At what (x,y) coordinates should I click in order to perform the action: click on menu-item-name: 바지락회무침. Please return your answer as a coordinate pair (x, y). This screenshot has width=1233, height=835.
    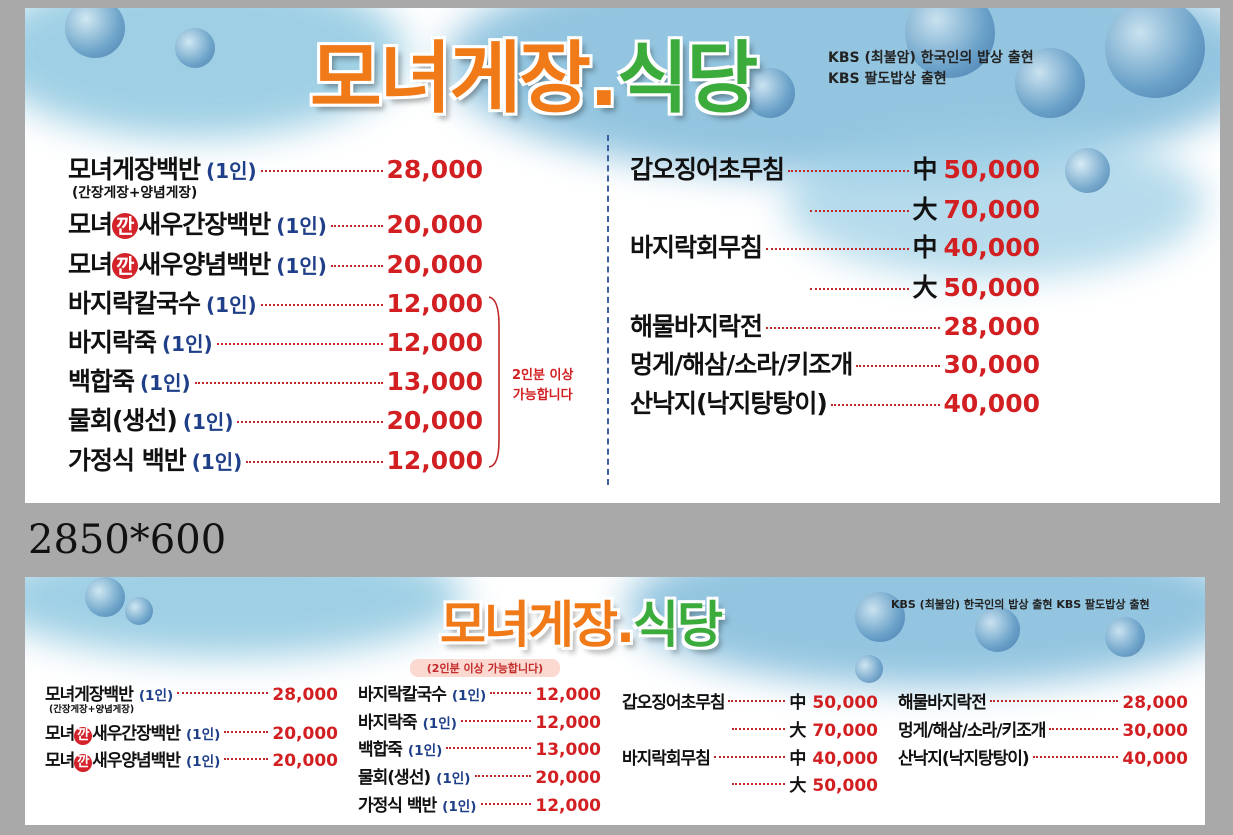
    Looking at the image, I should click on (666, 759).